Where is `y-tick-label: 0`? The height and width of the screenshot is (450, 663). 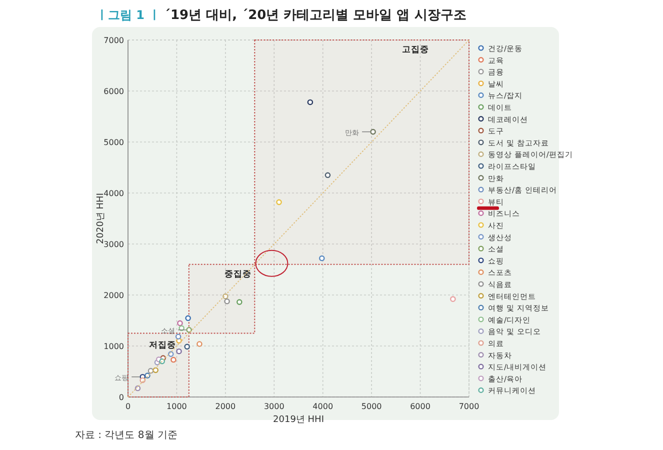
y-tick-label: 0 is located at coordinates (121, 397).